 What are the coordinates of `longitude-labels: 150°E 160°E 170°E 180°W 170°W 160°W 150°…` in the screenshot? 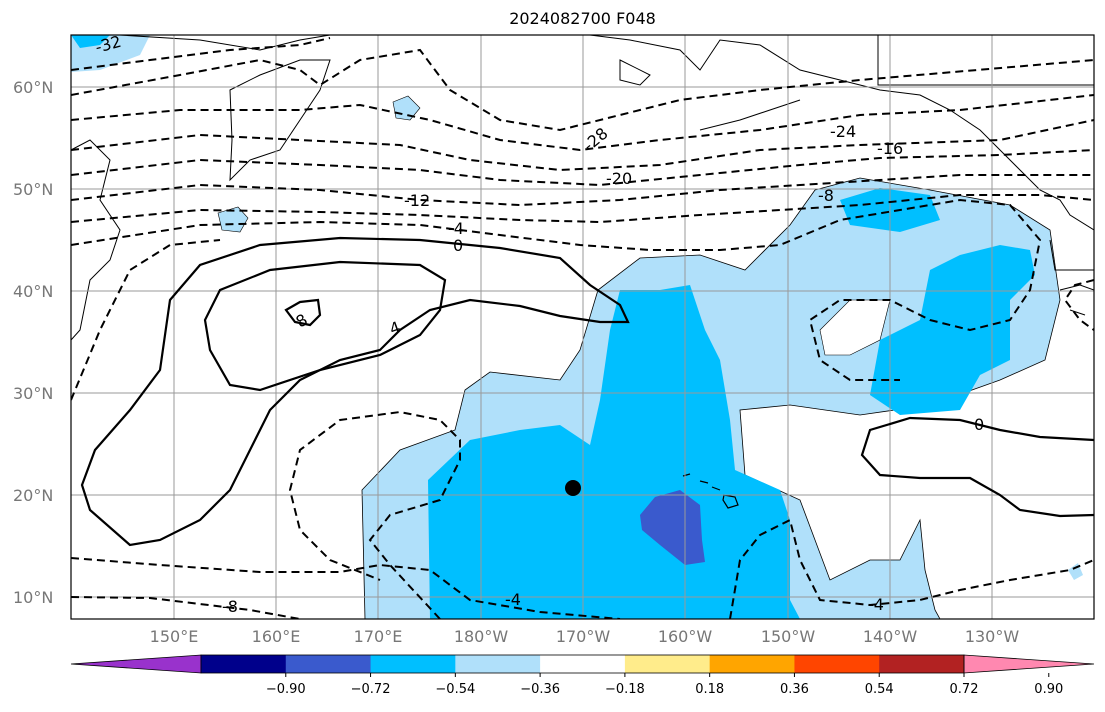 It's located at (585, 636).